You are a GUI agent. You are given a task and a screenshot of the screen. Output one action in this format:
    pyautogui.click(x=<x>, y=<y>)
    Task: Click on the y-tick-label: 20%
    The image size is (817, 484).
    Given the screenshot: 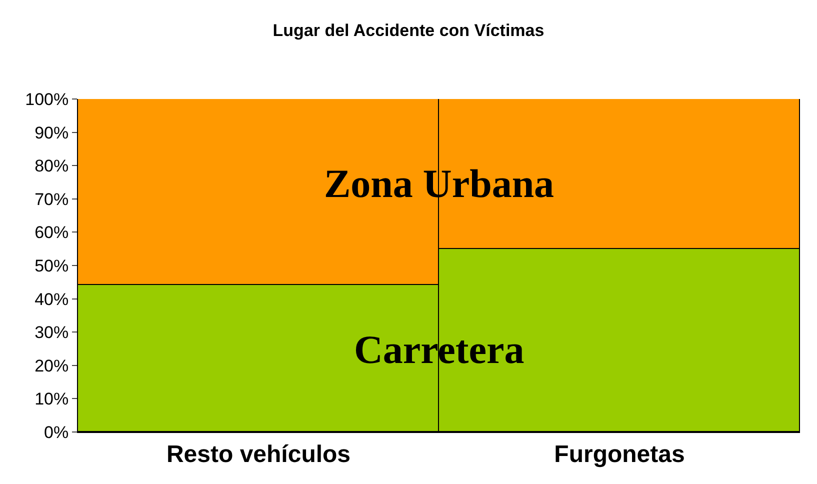 What is the action you would take?
    pyautogui.click(x=51, y=366)
    